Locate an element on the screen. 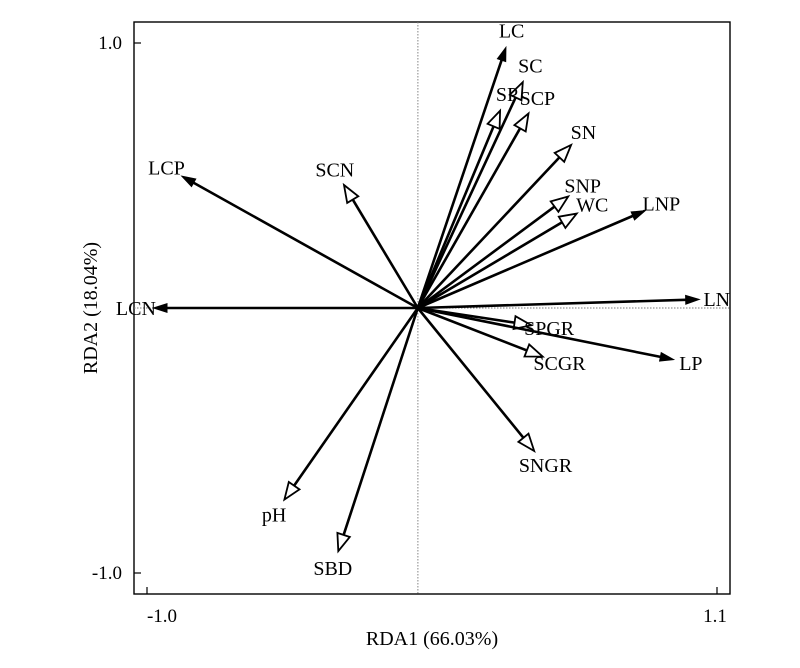 The height and width of the screenshot is (668, 800). vector-ln: LN is located at coordinates (573, 300).